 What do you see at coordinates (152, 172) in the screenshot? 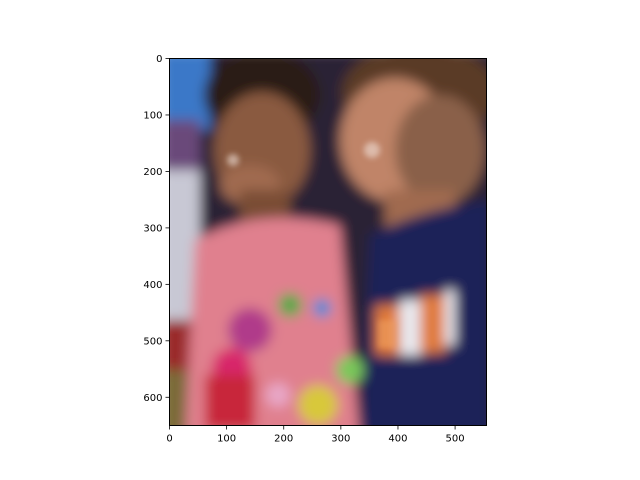
I see `y-tick-label: 200` at bounding box center [152, 172].